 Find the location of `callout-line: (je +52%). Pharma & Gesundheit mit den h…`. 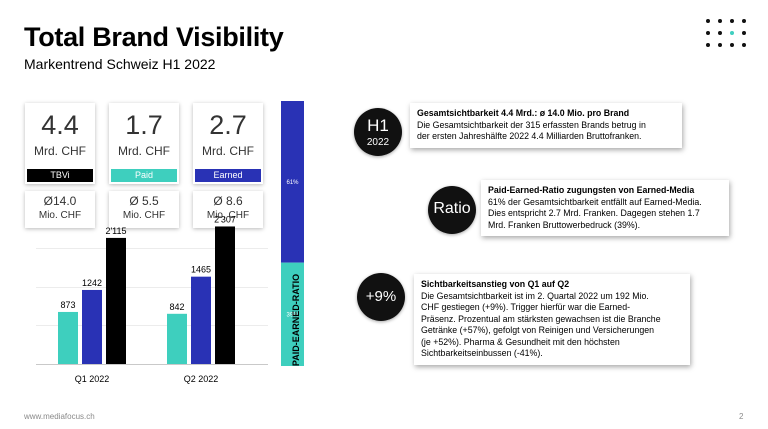

callout-line: (je +52%). Pharma & Gesundheit mit den h… is located at coordinates (520, 341).